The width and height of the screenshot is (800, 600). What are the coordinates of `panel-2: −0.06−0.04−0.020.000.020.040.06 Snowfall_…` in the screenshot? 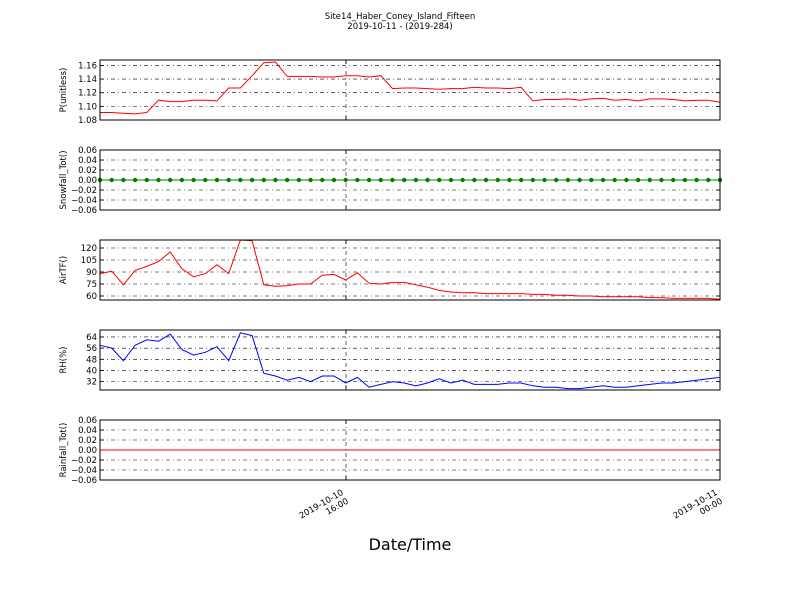 It's located at (391, 181).